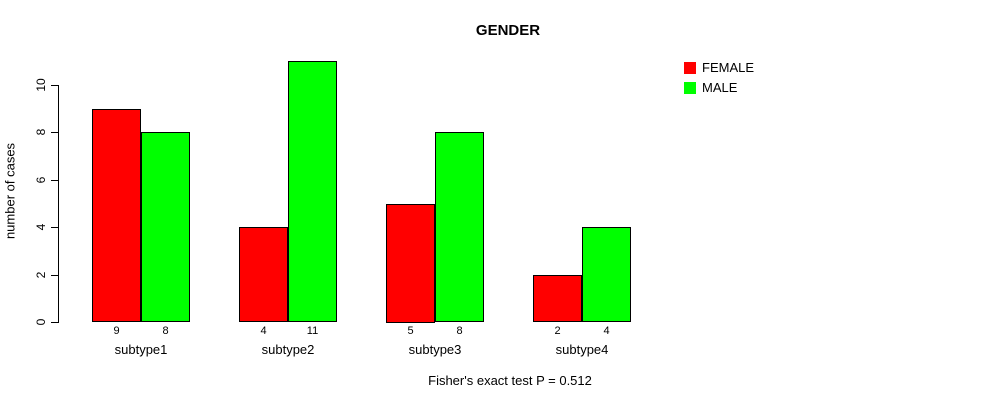 Image resolution: width=990 pixels, height=400 pixels. I want to click on bar-female-subtype4, so click(557, 298).